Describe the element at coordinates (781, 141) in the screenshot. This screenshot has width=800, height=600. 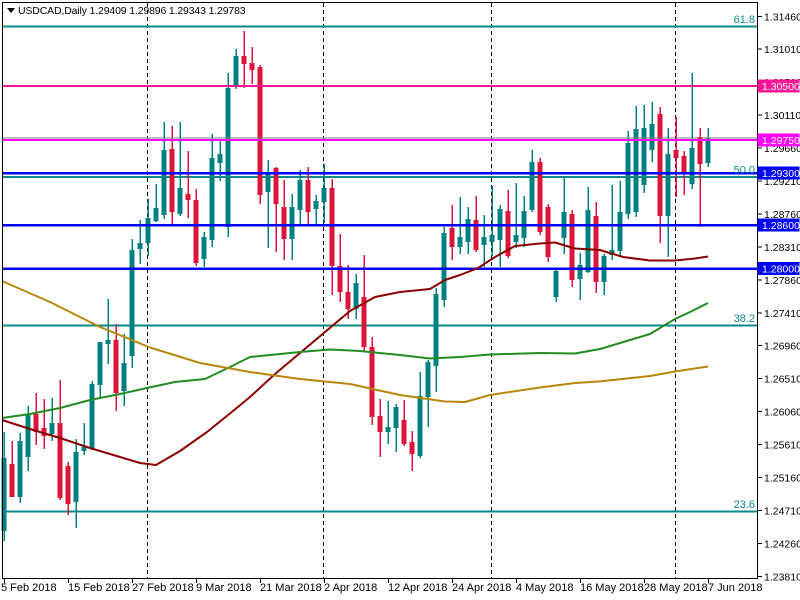
I see `svg-text: 1.29750` at that location.